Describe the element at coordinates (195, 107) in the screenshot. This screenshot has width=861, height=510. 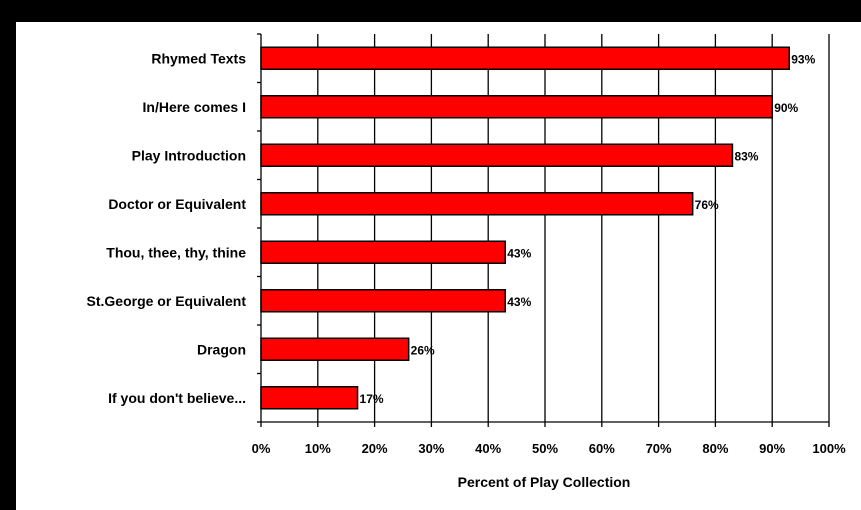
I see `category-label: In/Here comes I` at that location.